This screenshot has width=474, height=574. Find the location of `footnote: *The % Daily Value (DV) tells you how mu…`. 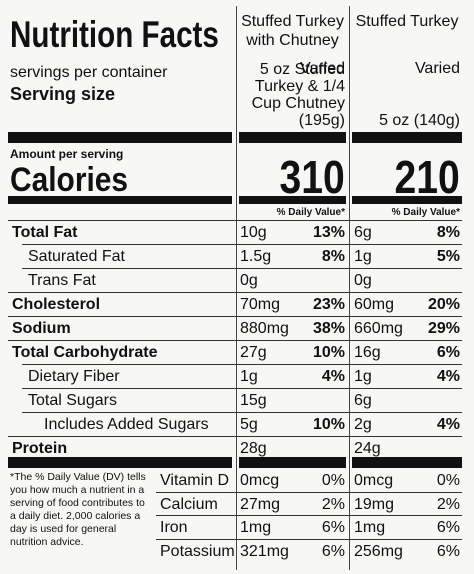

footnote: *The % Daily Value (DV) tells you how mu… is located at coordinates (78, 509).